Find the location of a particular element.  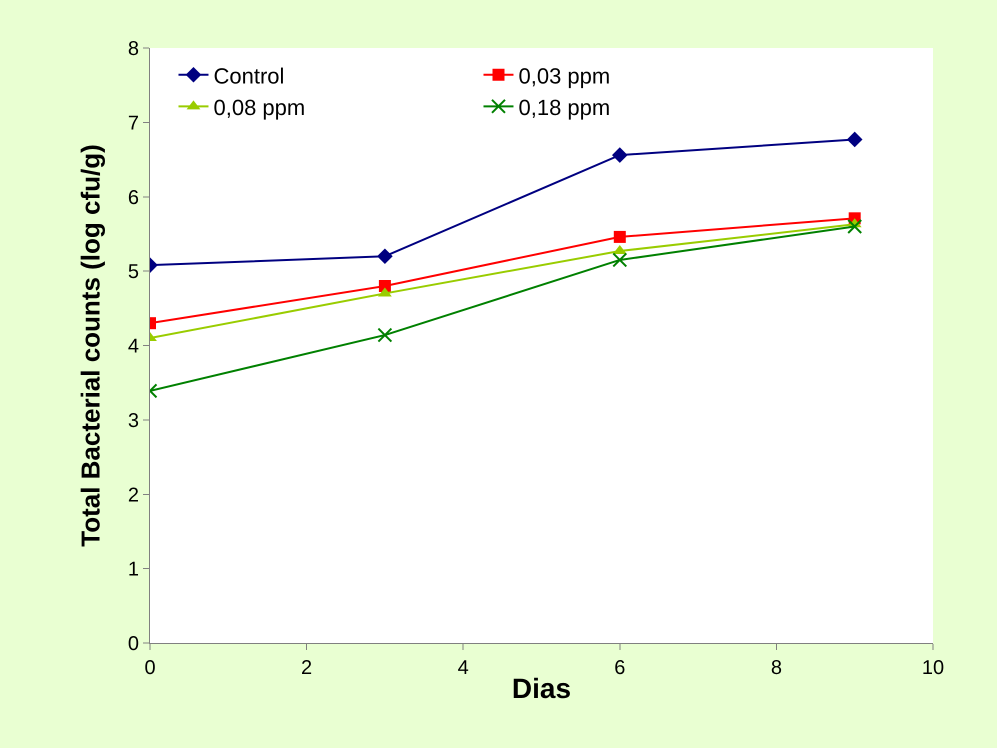

x-tick-label: 2 is located at coordinates (306, 668).